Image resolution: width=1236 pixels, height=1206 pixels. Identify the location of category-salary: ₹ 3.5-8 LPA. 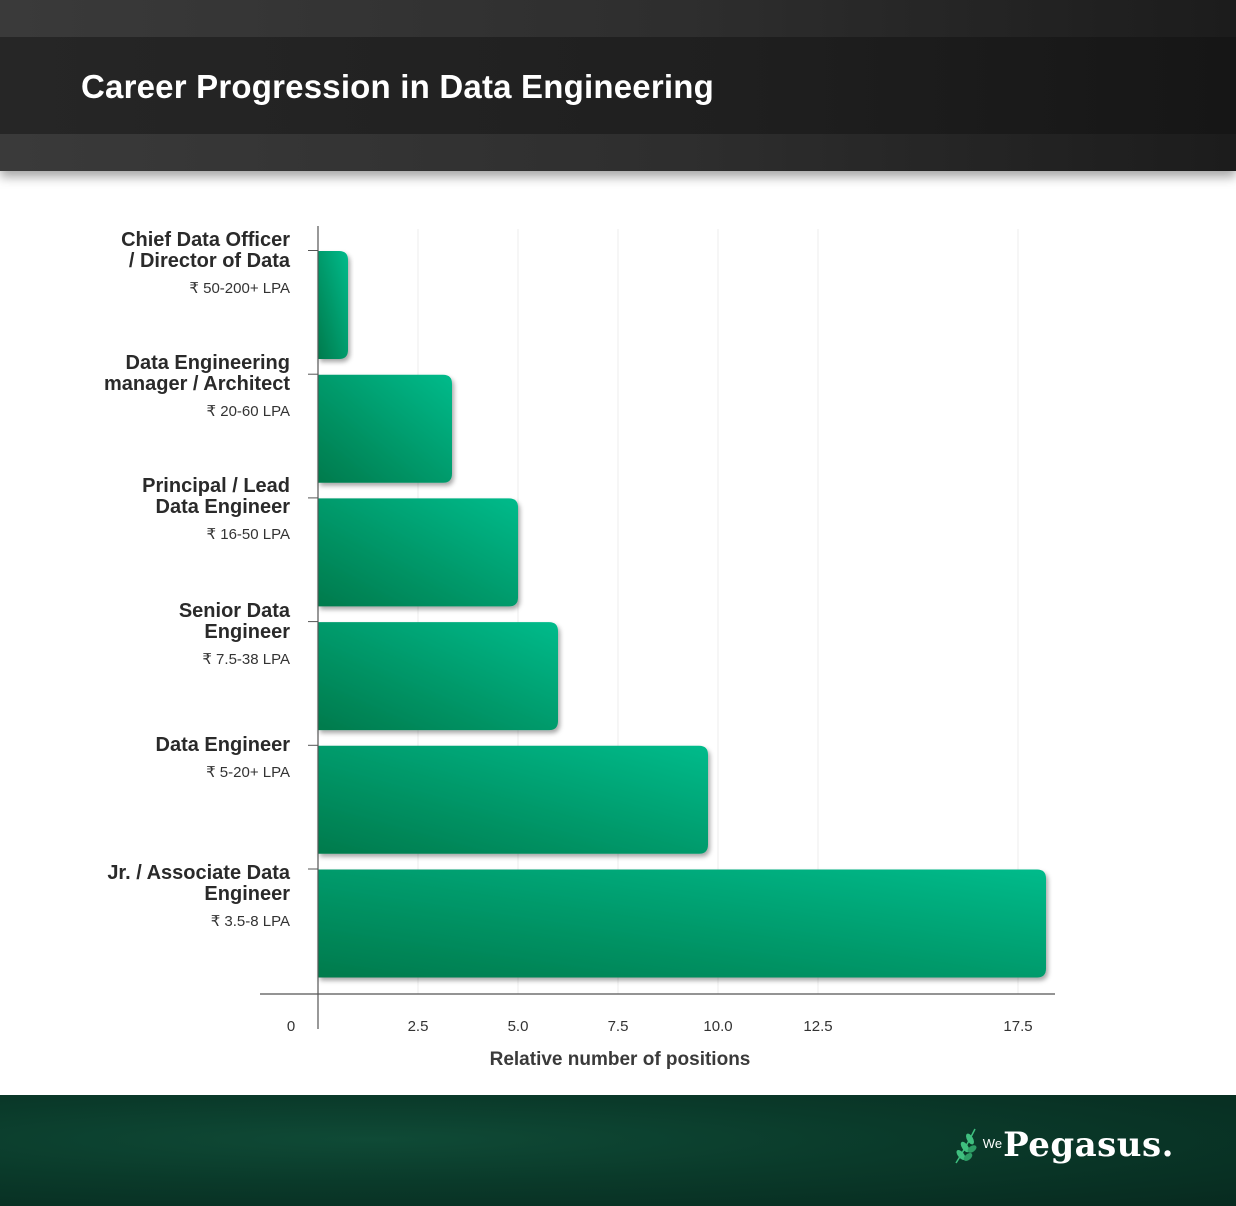
(250, 921).